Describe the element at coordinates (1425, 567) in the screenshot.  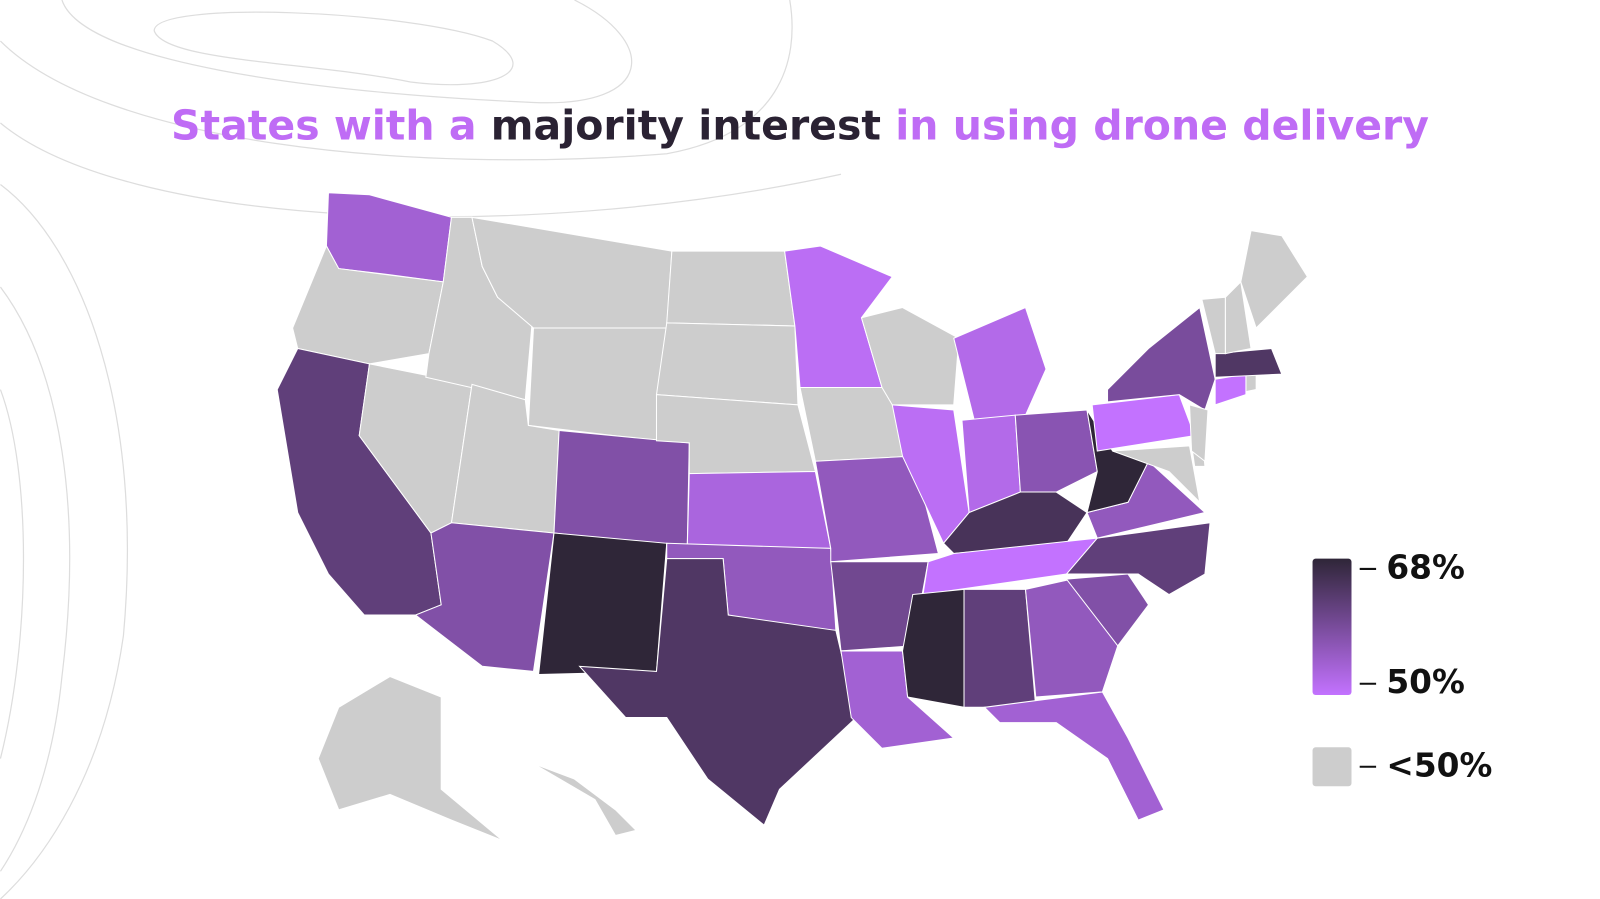
I see `legend-label: 68%` at that location.